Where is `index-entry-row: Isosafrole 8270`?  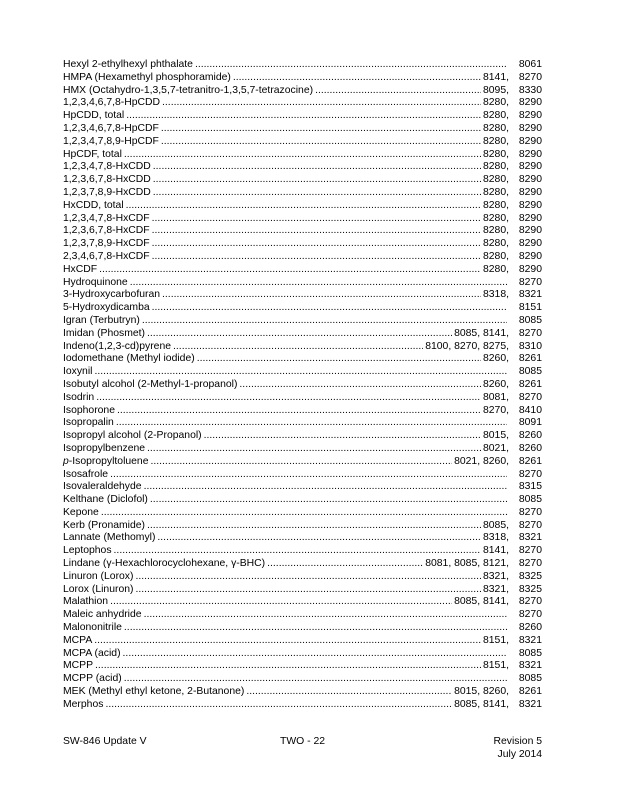
index-entry-row: Isosafrole 8270 is located at coordinates (302, 475).